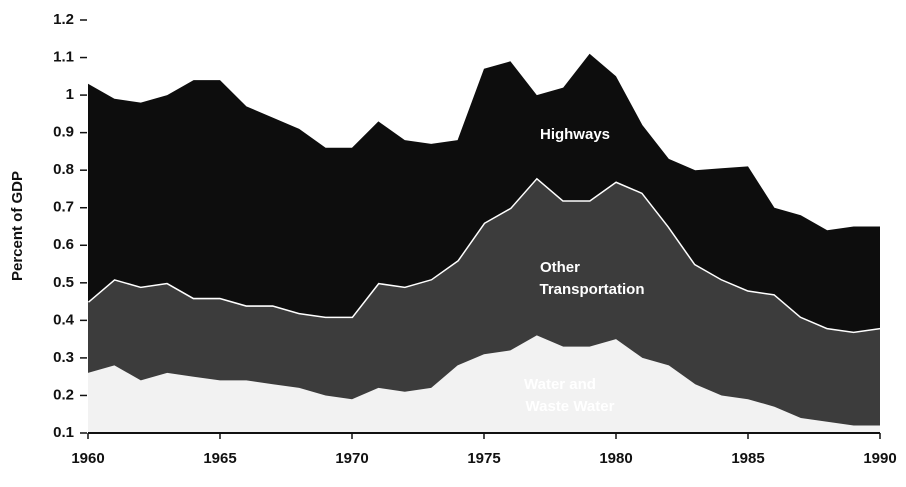 The height and width of the screenshot is (487, 906). What do you see at coordinates (219, 458) in the screenshot?
I see `x-tick-label: 1965` at bounding box center [219, 458].